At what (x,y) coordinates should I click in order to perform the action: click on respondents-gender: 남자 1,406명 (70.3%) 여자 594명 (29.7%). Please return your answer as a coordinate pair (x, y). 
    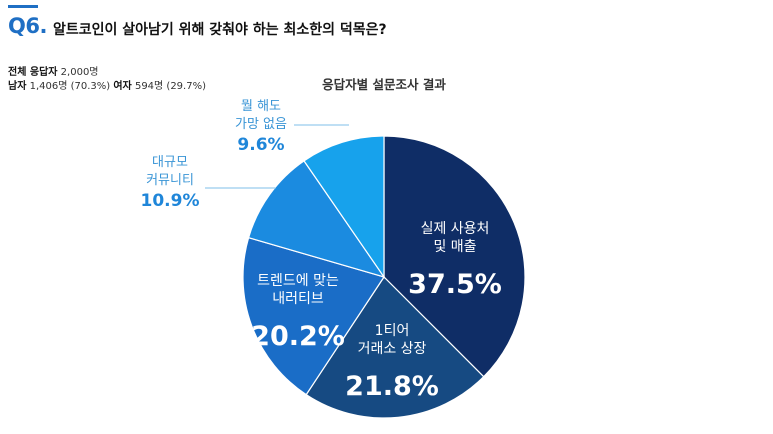
    Looking at the image, I should click on (107, 84).